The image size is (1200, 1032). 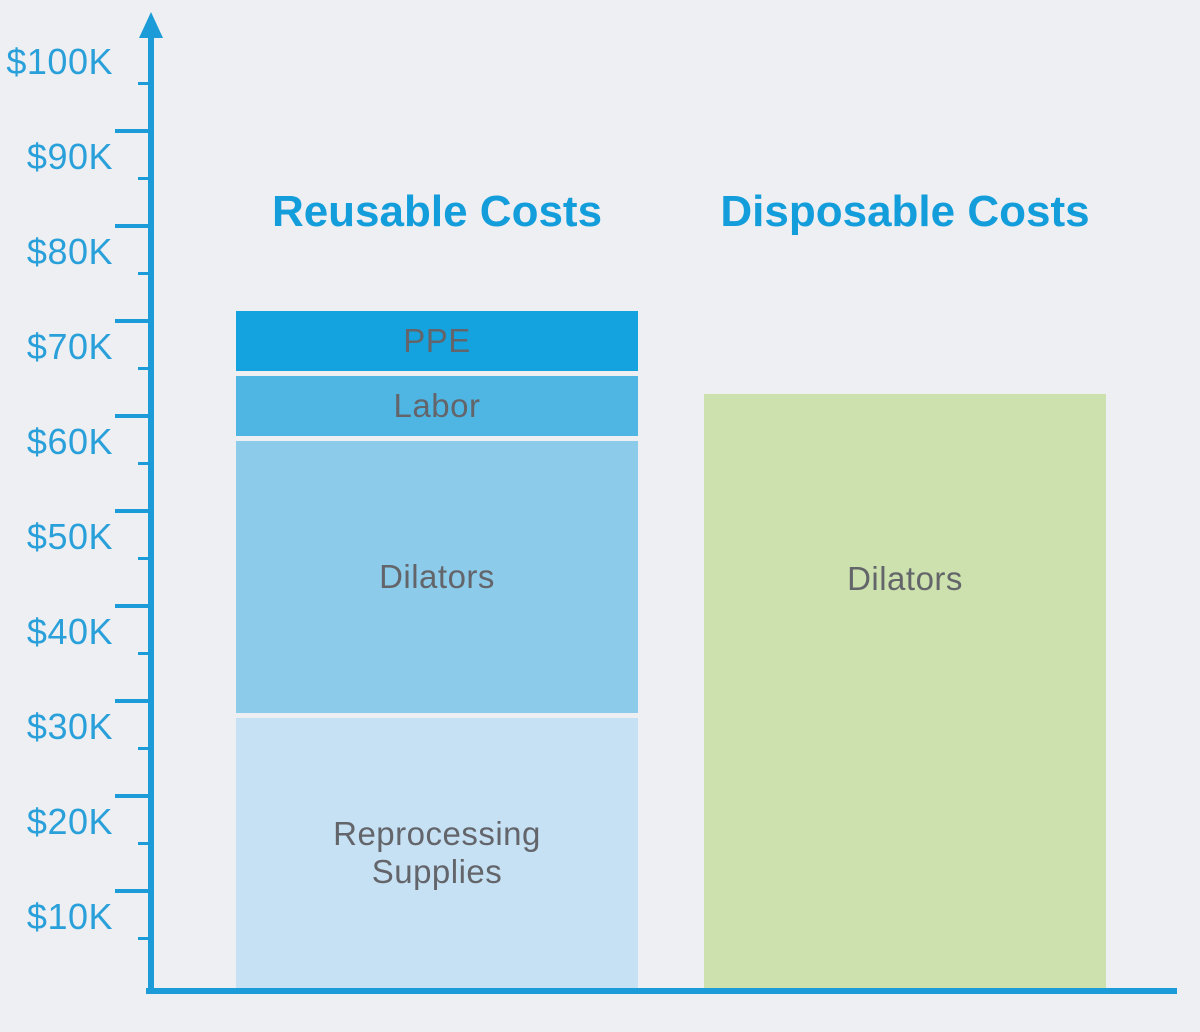 I want to click on bar-segment-ppe: PPE, so click(x=437, y=341).